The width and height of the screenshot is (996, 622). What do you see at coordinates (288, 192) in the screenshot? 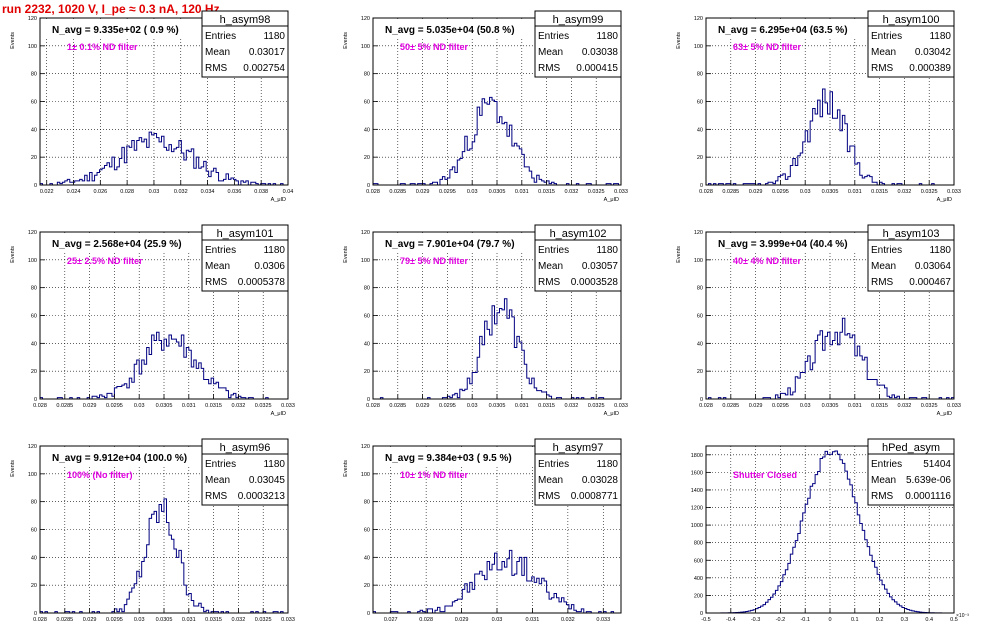
I see `x-tick-label: 0.04` at bounding box center [288, 192].